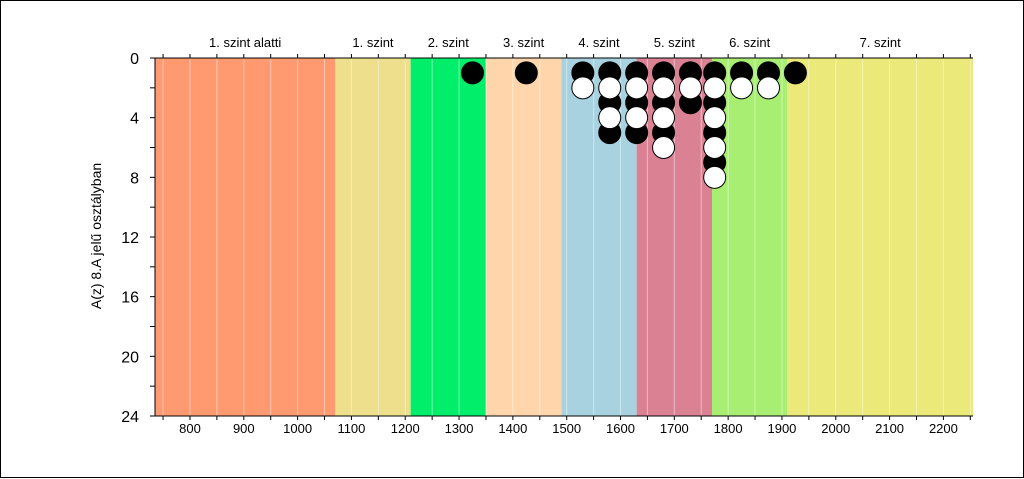 This screenshot has width=1024, height=479. What do you see at coordinates (244, 428) in the screenshot?
I see `x-tick-label: 900` at bounding box center [244, 428].